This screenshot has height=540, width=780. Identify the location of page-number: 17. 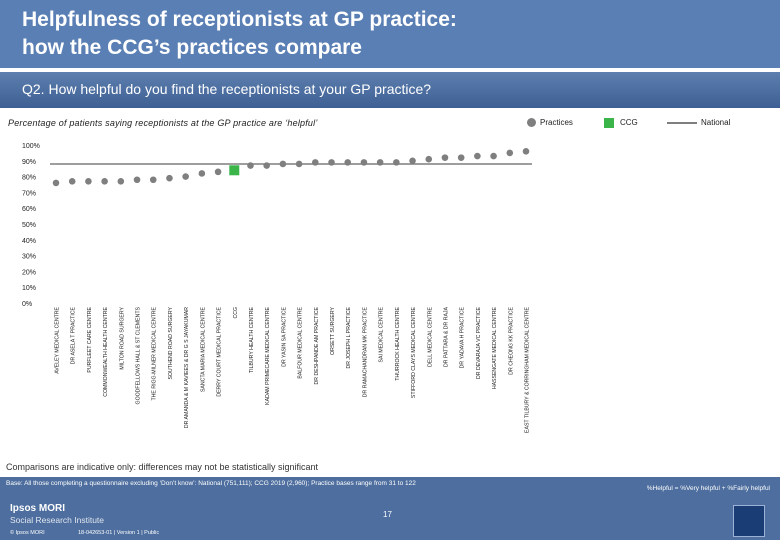
(387, 514).